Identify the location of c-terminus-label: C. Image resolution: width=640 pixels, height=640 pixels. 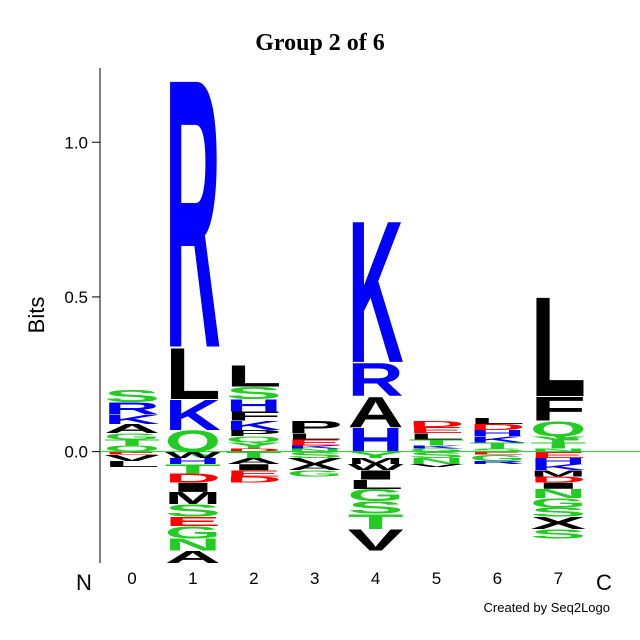
(604, 582).